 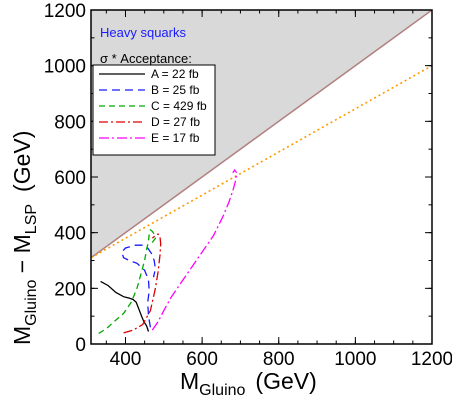 What do you see at coordinates (194, 249) in the screenshot?
I see `series-line-e` at bounding box center [194, 249].